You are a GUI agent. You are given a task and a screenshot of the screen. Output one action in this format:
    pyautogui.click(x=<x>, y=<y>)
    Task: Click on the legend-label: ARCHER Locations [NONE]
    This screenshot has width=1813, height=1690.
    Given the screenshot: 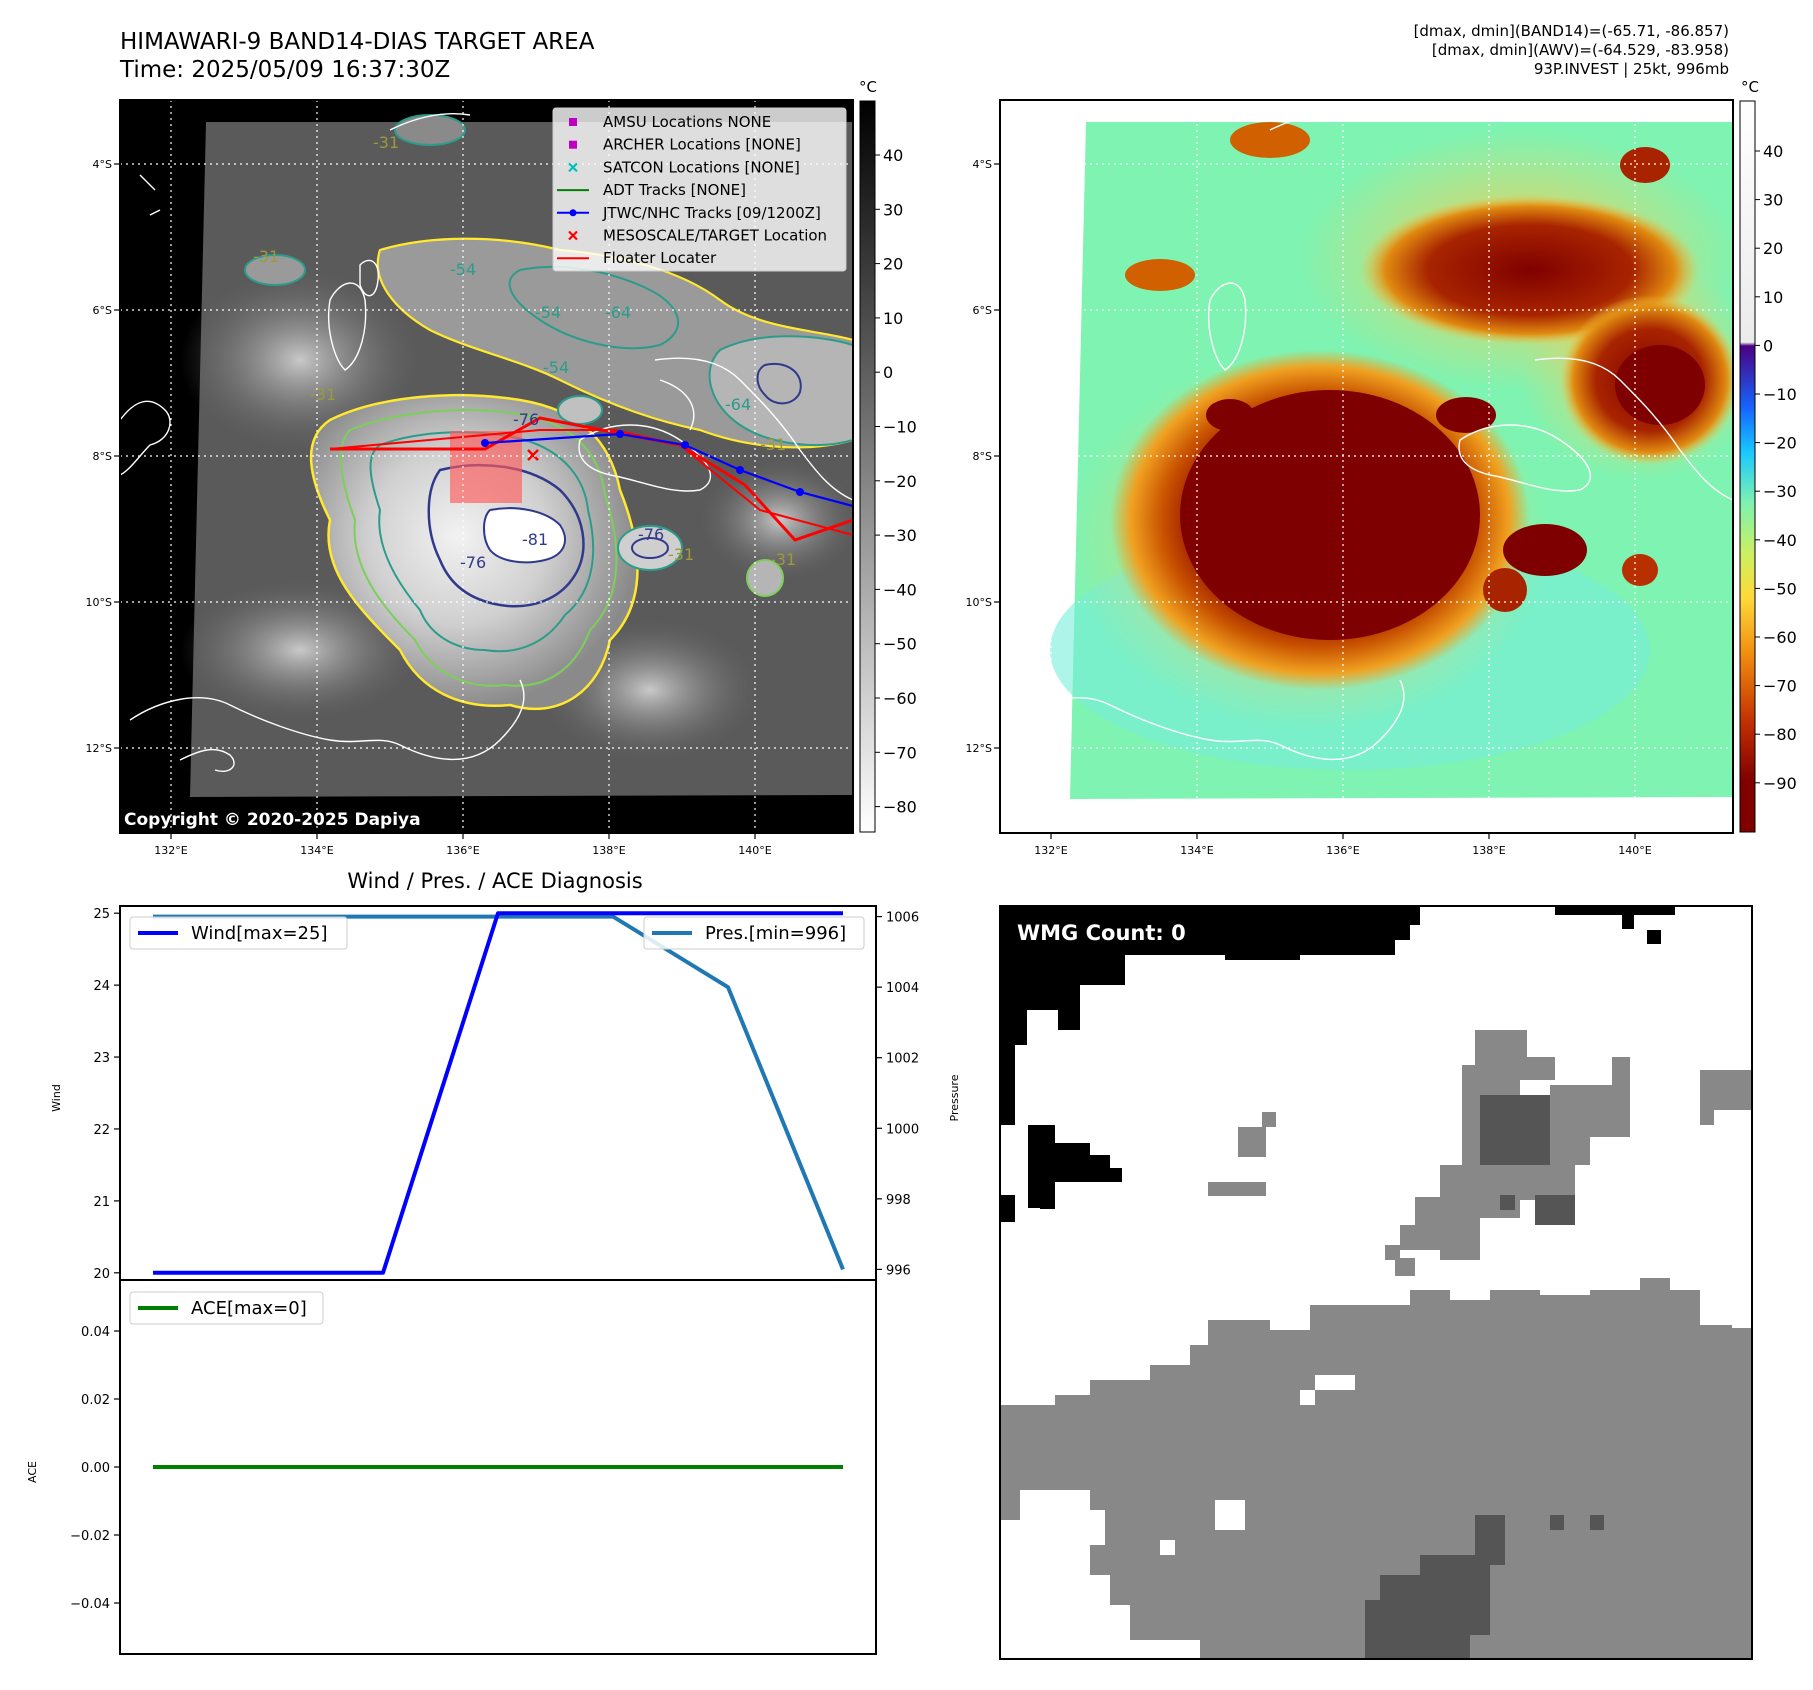 What is the action you would take?
    pyautogui.click(x=702, y=145)
    